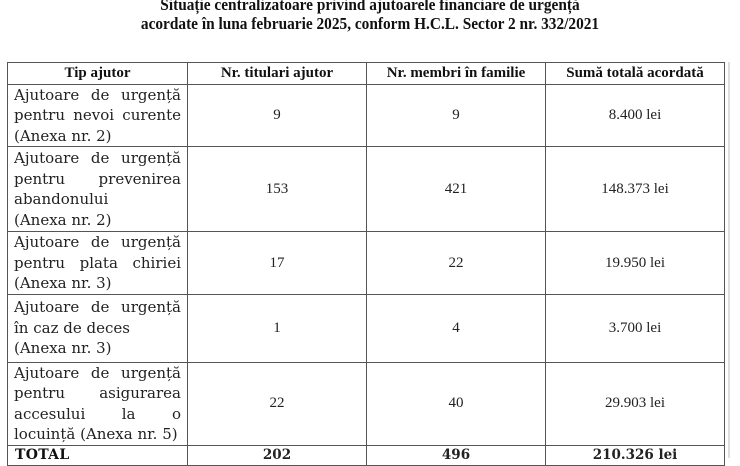 This screenshot has height=466, width=740. I want to click on cell-membri: 22, so click(456, 263).